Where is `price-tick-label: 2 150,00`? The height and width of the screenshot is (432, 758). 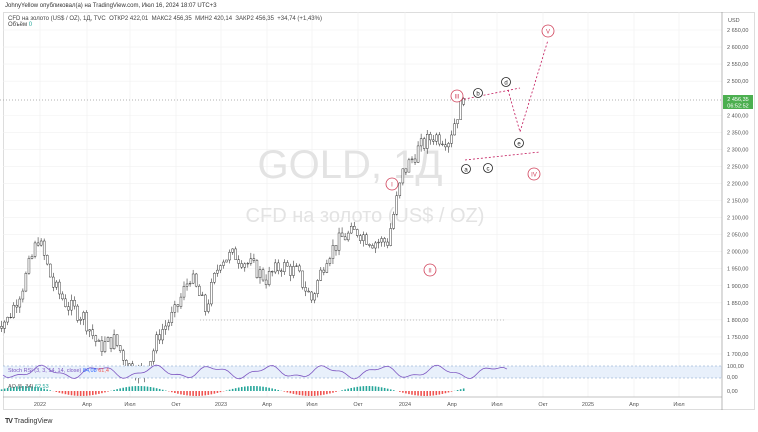
price-tick-label: 2 150,00 is located at coordinates (737, 202).